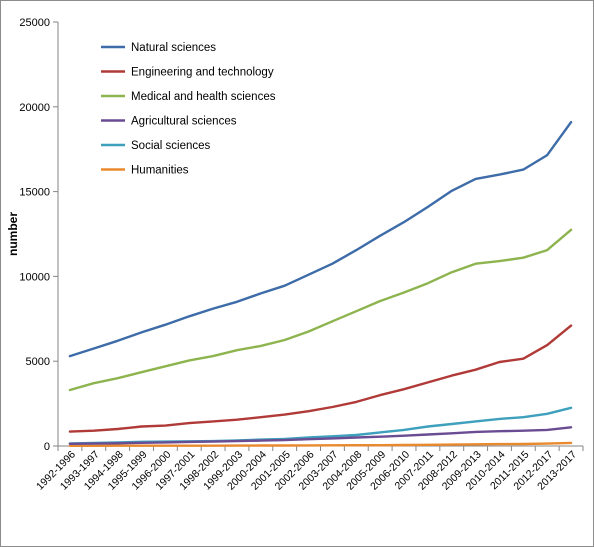 The image size is (594, 547). I want to click on y-tick-label: 0, so click(47, 447).